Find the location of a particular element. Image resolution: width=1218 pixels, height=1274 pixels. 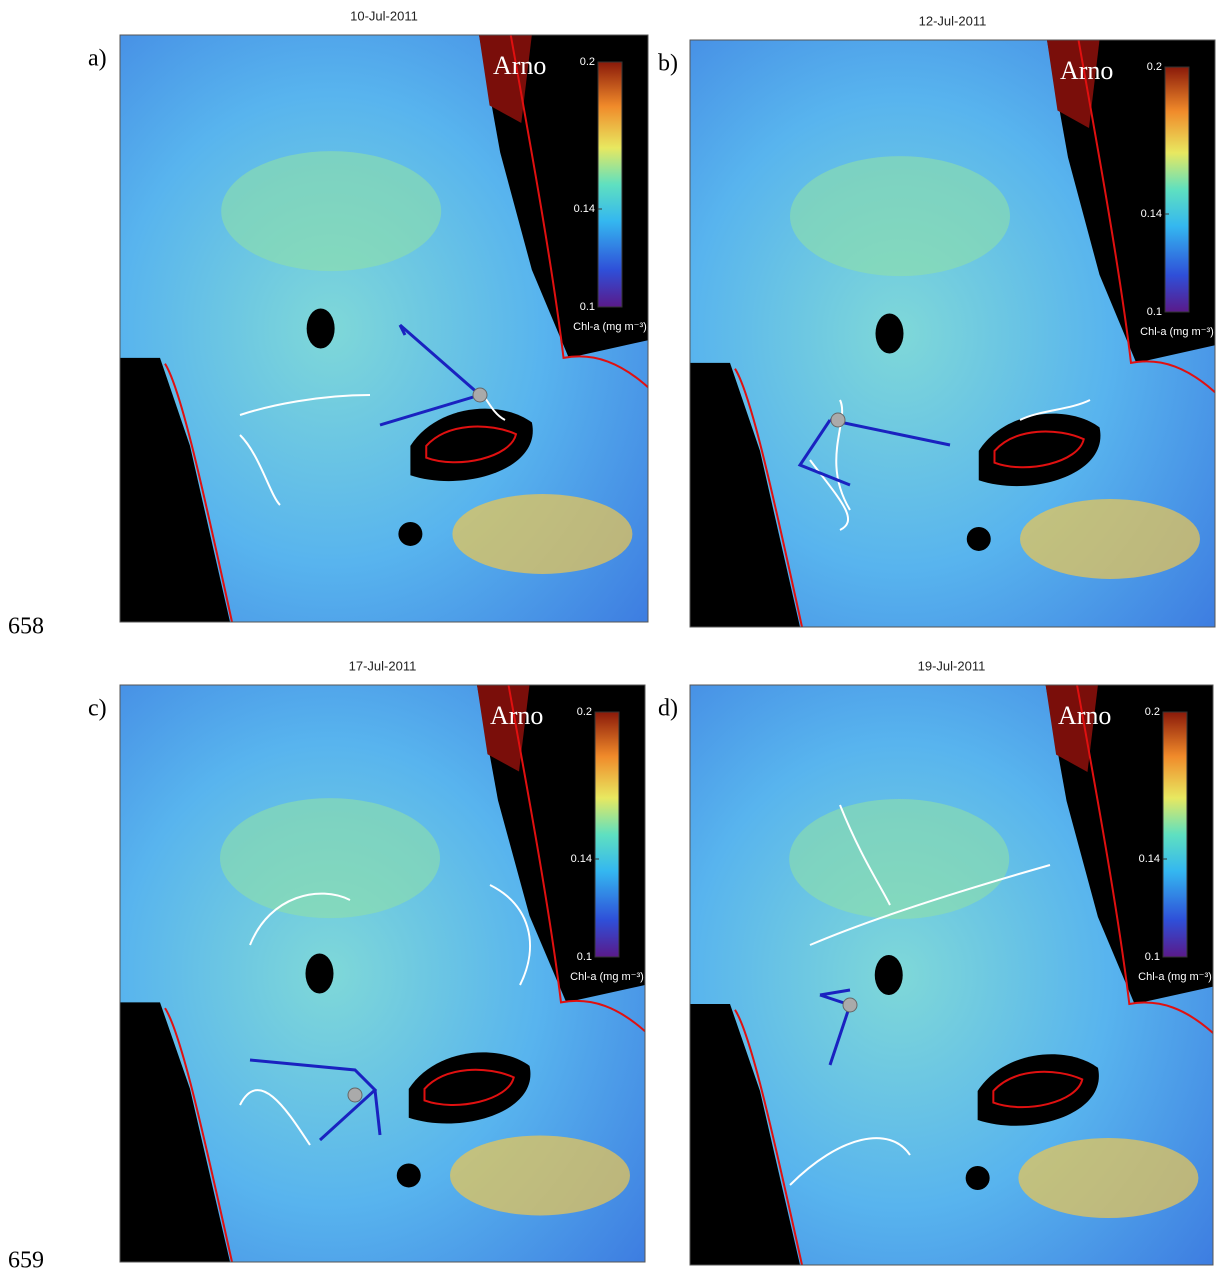

line-number: 658 is located at coordinates (26, 627).